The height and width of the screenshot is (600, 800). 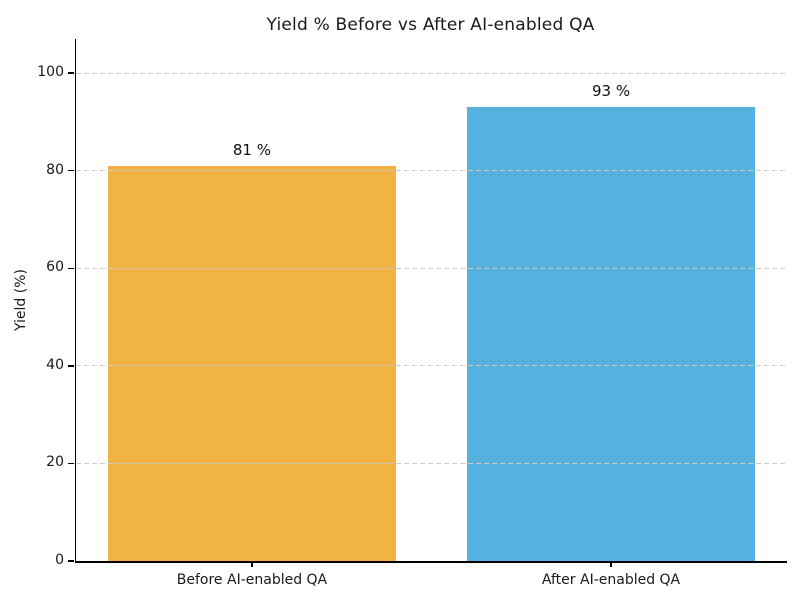 What do you see at coordinates (611, 91) in the screenshot?
I see `bar-value-label-1: 93 %` at bounding box center [611, 91].